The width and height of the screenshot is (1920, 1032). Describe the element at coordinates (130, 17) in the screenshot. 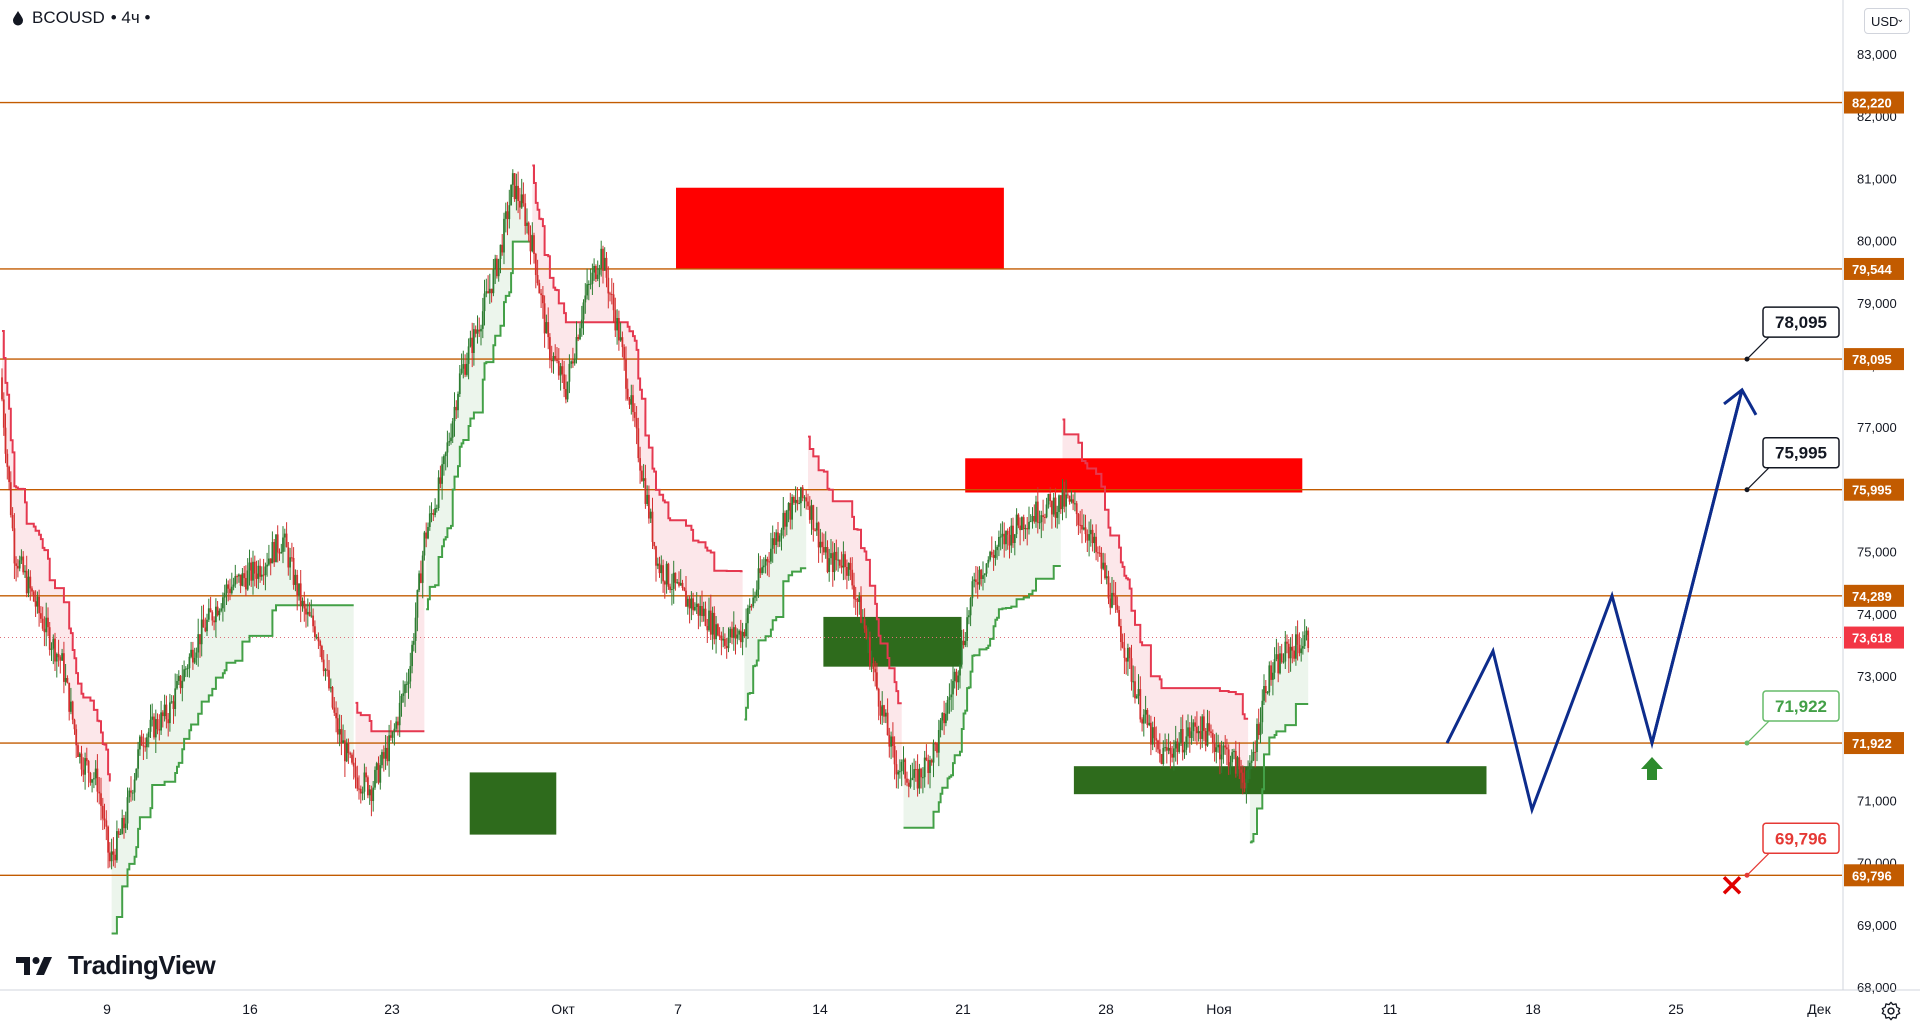

I see `interval-label: • 4ч •` at that location.